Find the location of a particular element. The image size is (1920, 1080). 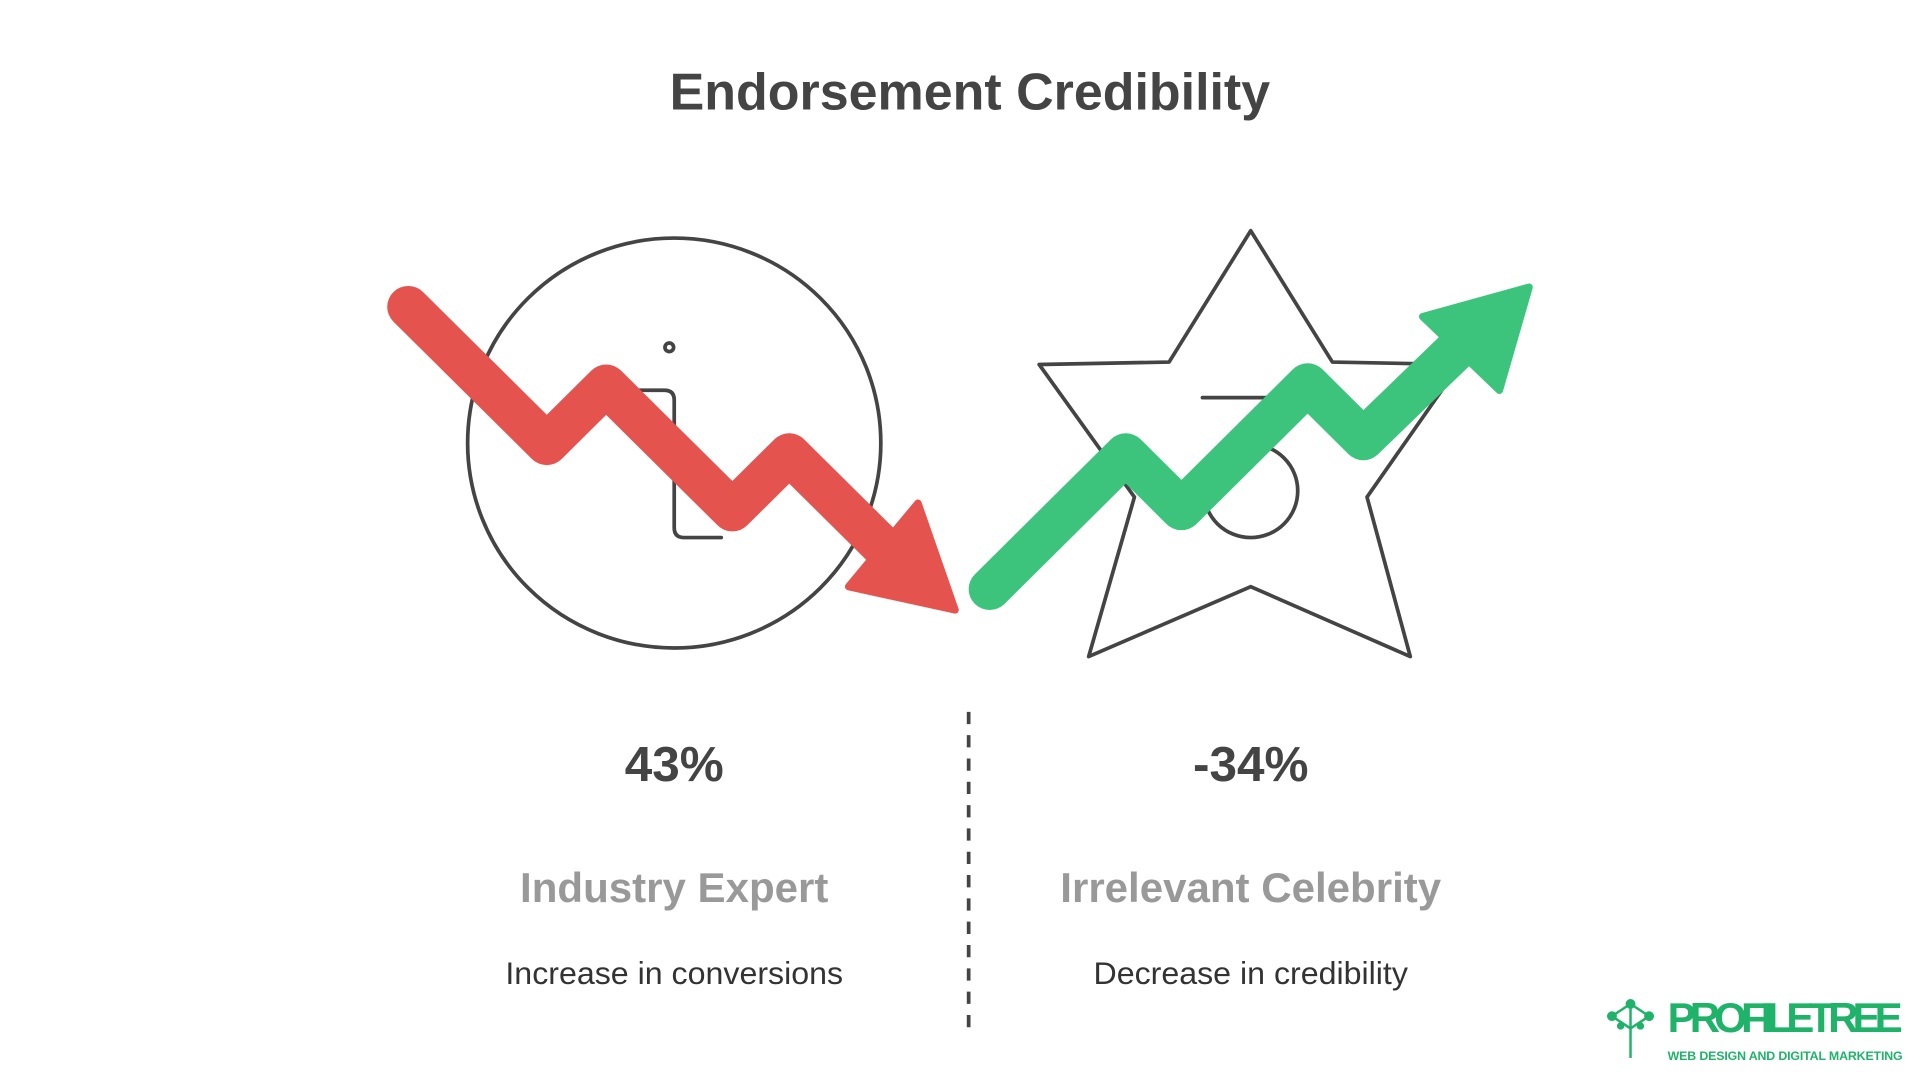

stat-label: Industry Expert is located at coordinates (674, 887).